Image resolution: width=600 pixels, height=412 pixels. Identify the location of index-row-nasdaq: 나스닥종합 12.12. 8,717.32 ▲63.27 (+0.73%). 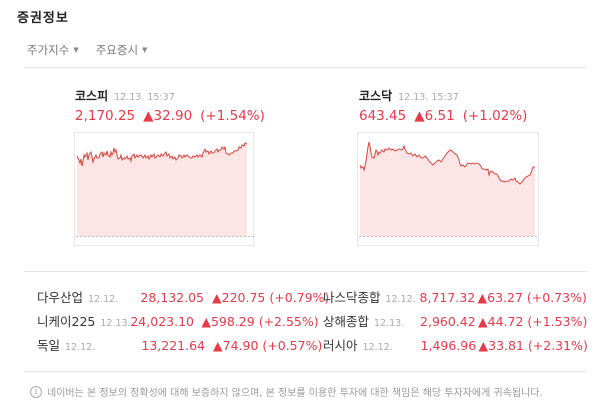
(455, 299).